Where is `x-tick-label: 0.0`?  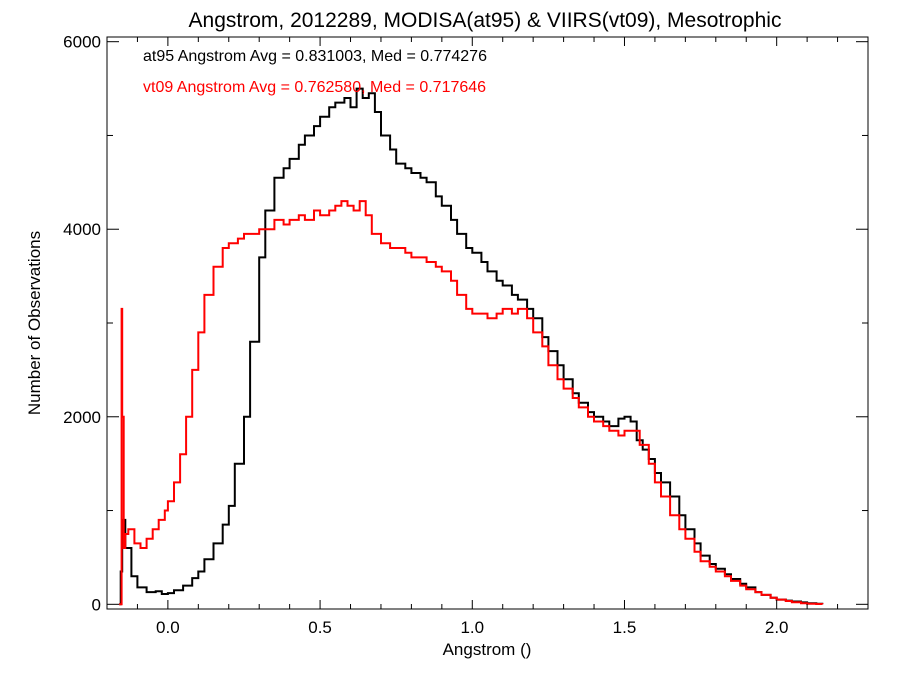
x-tick-label: 0.0 is located at coordinates (168, 627).